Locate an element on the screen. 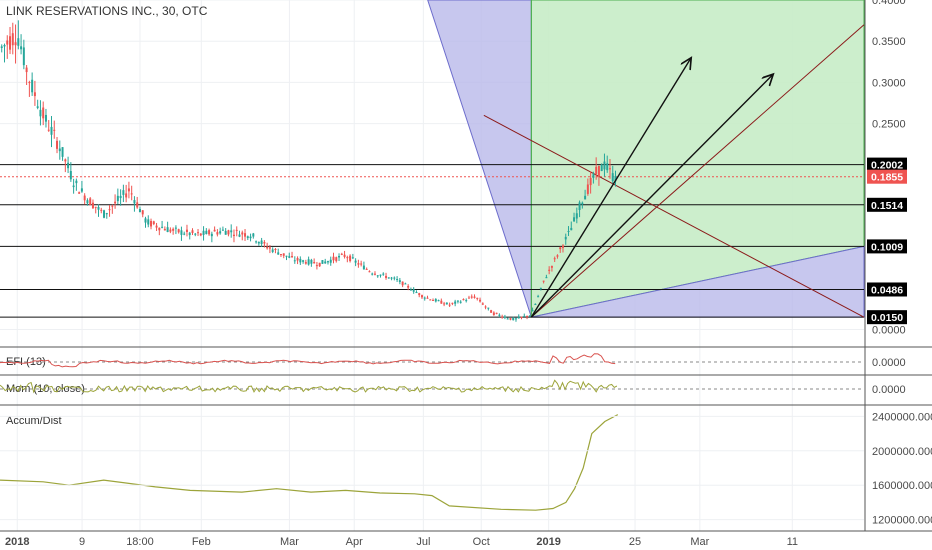 The image size is (932, 550). time-axis-tick-label: Mar is located at coordinates (699, 542).